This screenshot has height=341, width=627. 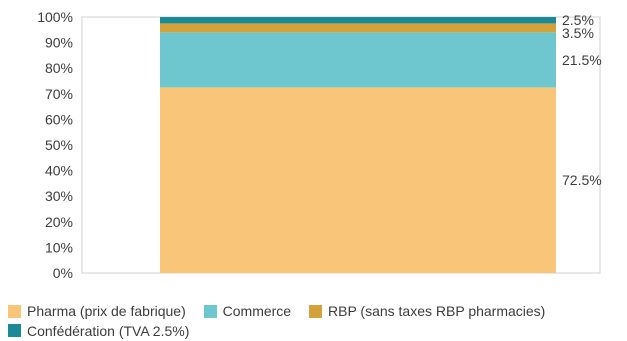 I want to click on legend-swatch-confederation, so click(x=14, y=330).